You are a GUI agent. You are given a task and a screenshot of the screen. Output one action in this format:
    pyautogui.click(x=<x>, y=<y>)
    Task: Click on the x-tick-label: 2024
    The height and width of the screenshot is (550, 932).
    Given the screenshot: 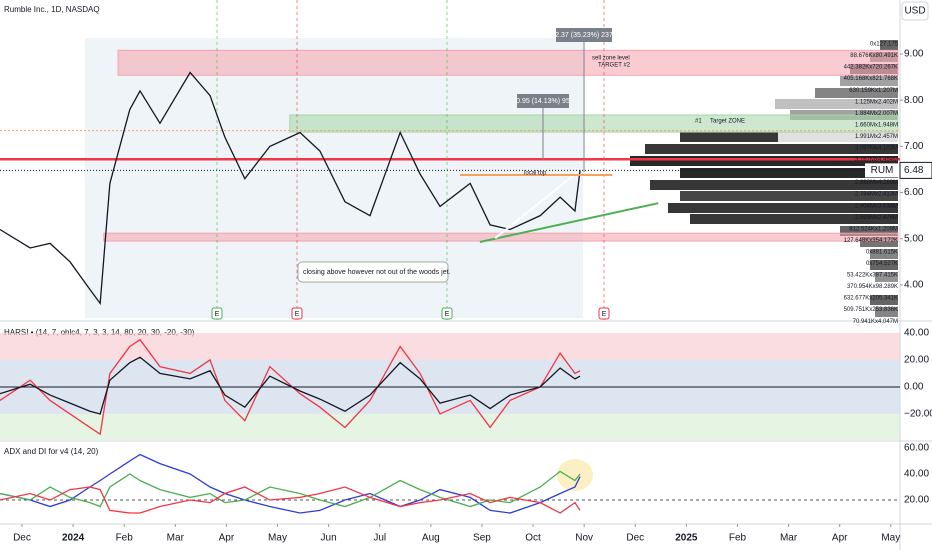 What is the action you would take?
    pyautogui.click(x=73, y=538)
    